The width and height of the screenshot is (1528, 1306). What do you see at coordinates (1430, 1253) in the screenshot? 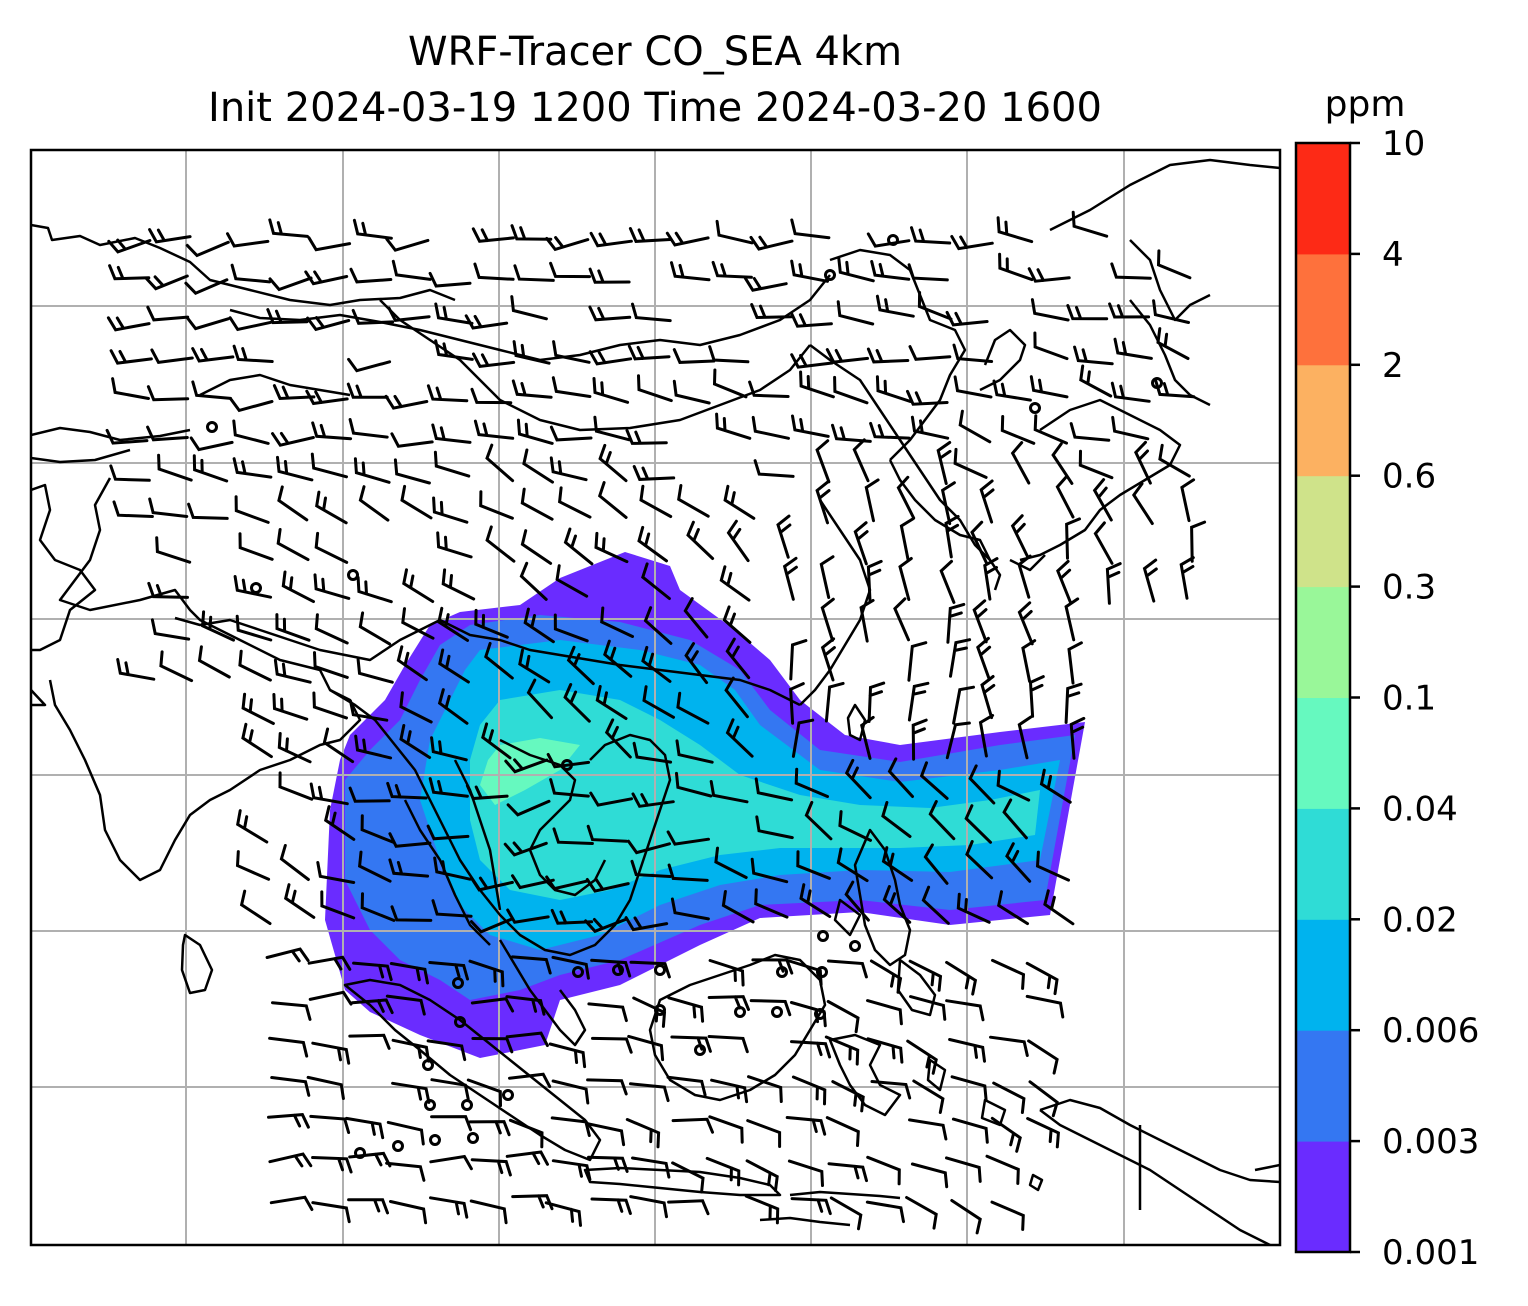
I see `colorbar-tick-label: 0.001` at bounding box center [1430, 1253].